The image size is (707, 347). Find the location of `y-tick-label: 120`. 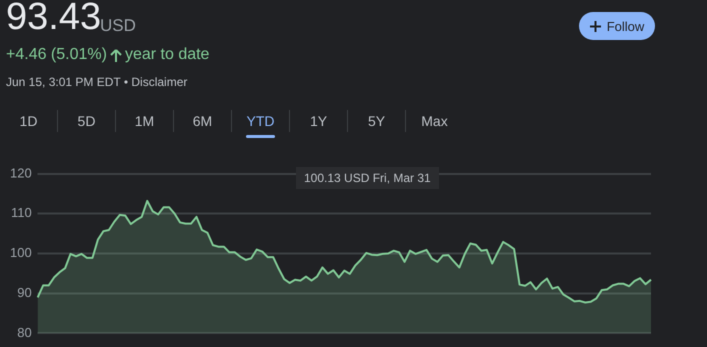

y-tick-label: 120 is located at coordinates (21, 172).